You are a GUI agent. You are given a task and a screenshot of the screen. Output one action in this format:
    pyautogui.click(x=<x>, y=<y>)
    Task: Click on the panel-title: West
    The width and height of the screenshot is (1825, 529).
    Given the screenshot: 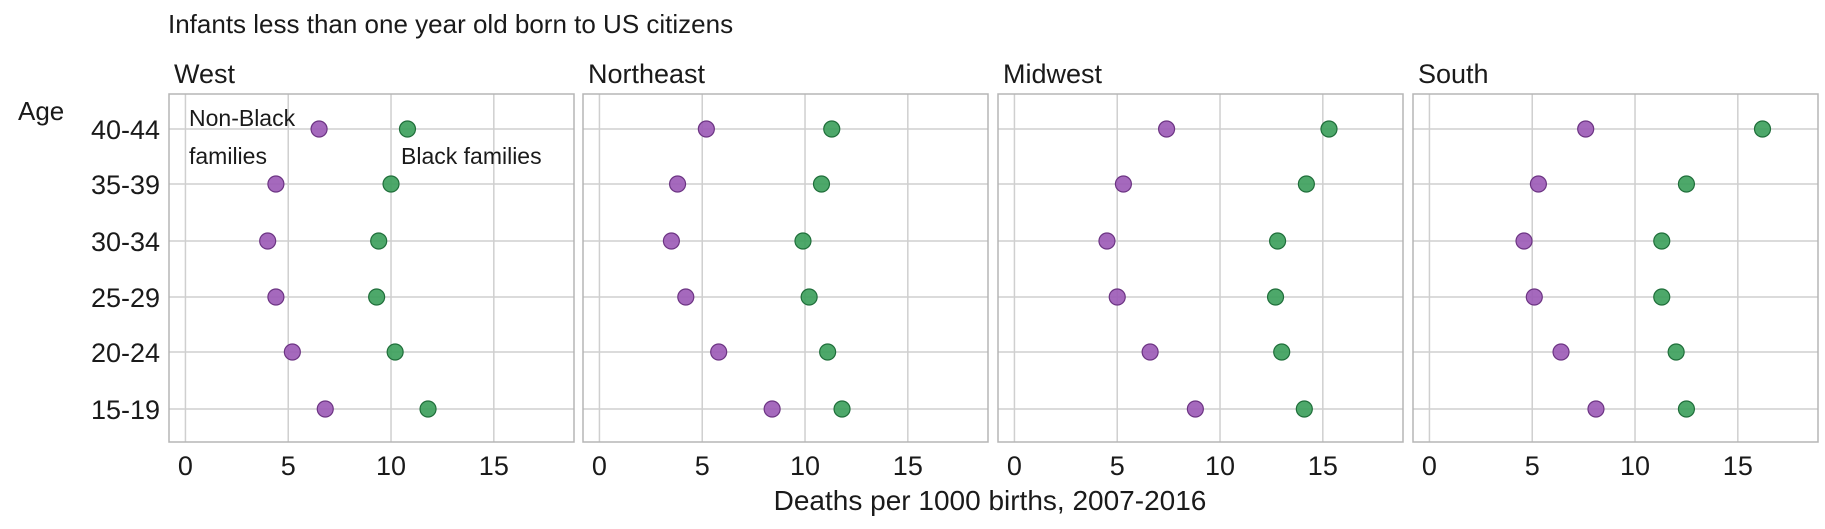 What is the action you would take?
    pyautogui.click(x=205, y=74)
    